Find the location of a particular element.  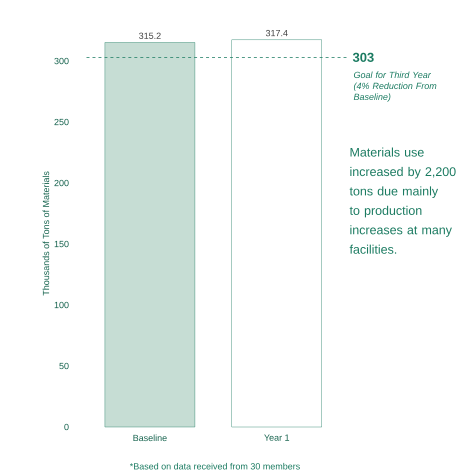

y-tick-label: 300 is located at coordinates (61, 61).